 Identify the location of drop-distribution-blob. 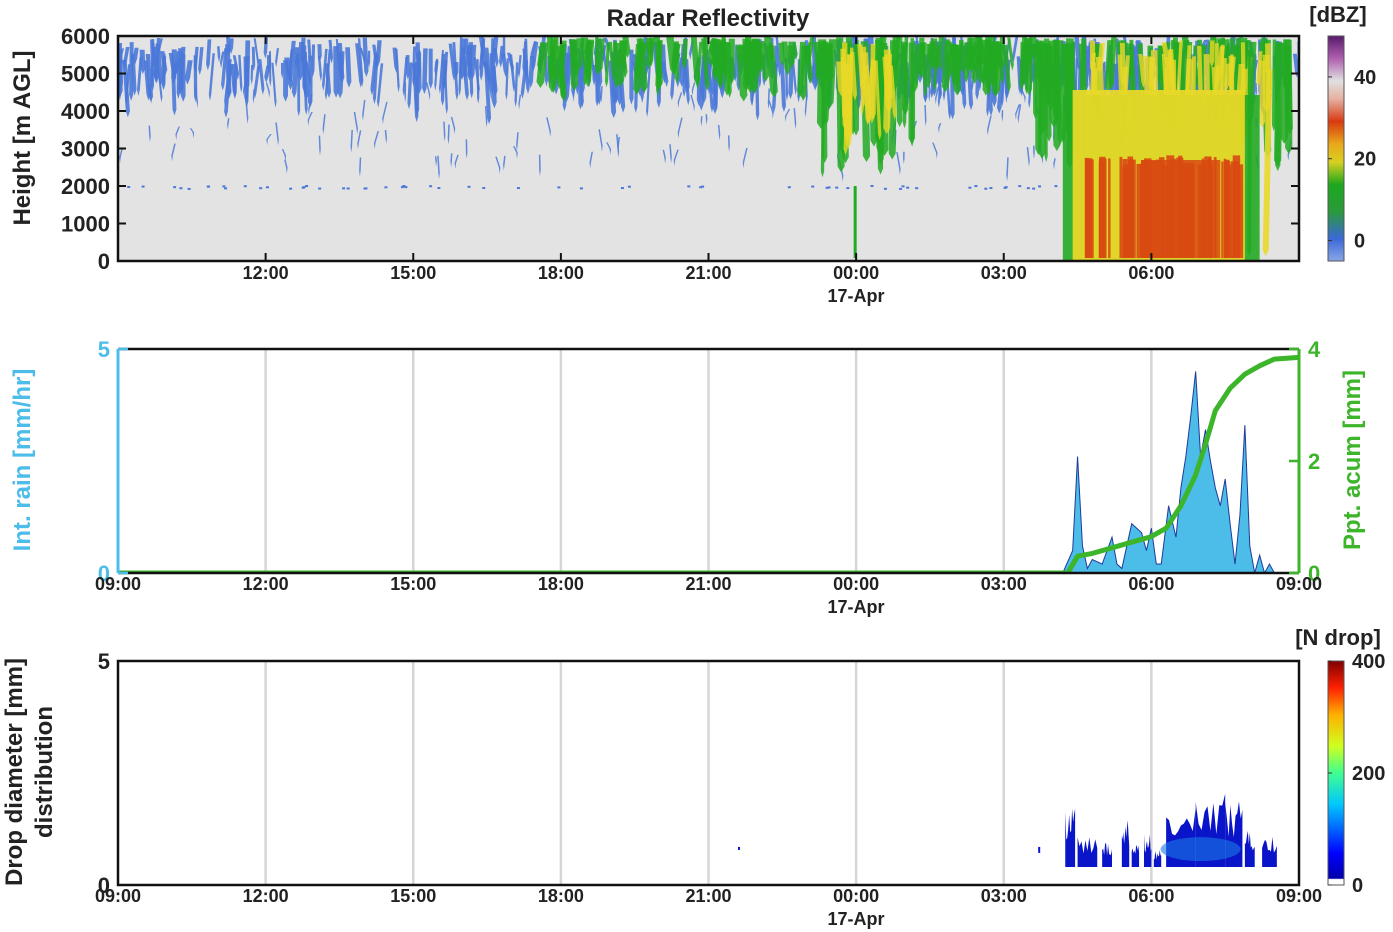
(1269, 851).